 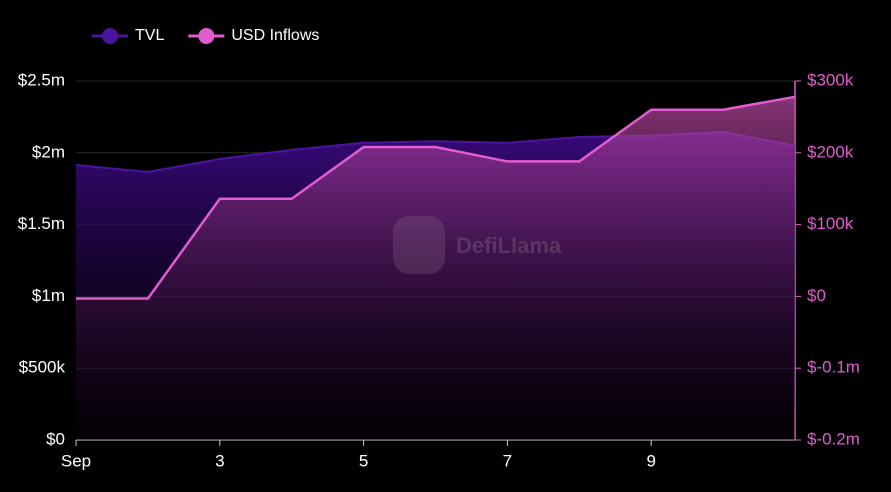 I want to click on watermark-text: DefiLlama, so click(x=509, y=245).